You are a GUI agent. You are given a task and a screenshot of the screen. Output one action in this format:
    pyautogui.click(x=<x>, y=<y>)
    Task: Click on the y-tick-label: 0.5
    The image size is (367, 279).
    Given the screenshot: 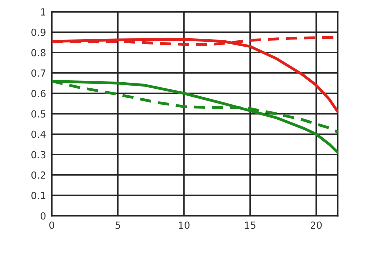 What is the action you would take?
    pyautogui.click(x=39, y=114)
    